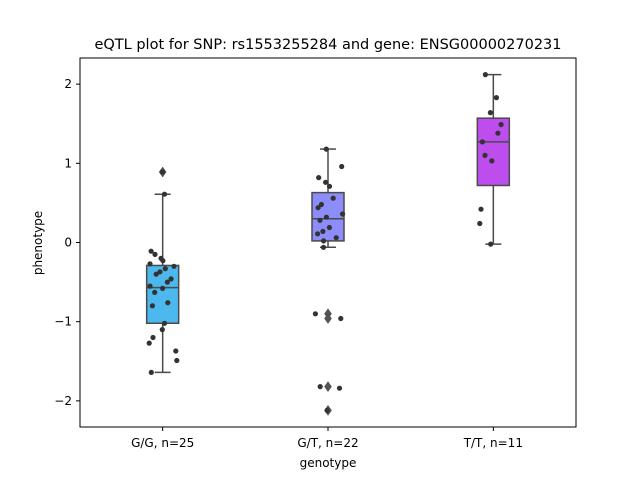 The width and height of the screenshot is (640, 480). Describe the element at coordinates (493, 443) in the screenshot. I see `x-tick-label: T/T, n=11` at that location.